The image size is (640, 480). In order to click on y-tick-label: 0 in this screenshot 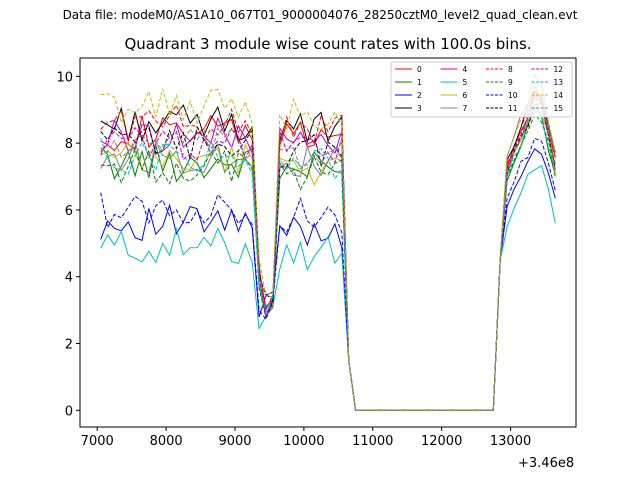, I will do `click(69, 411)`.